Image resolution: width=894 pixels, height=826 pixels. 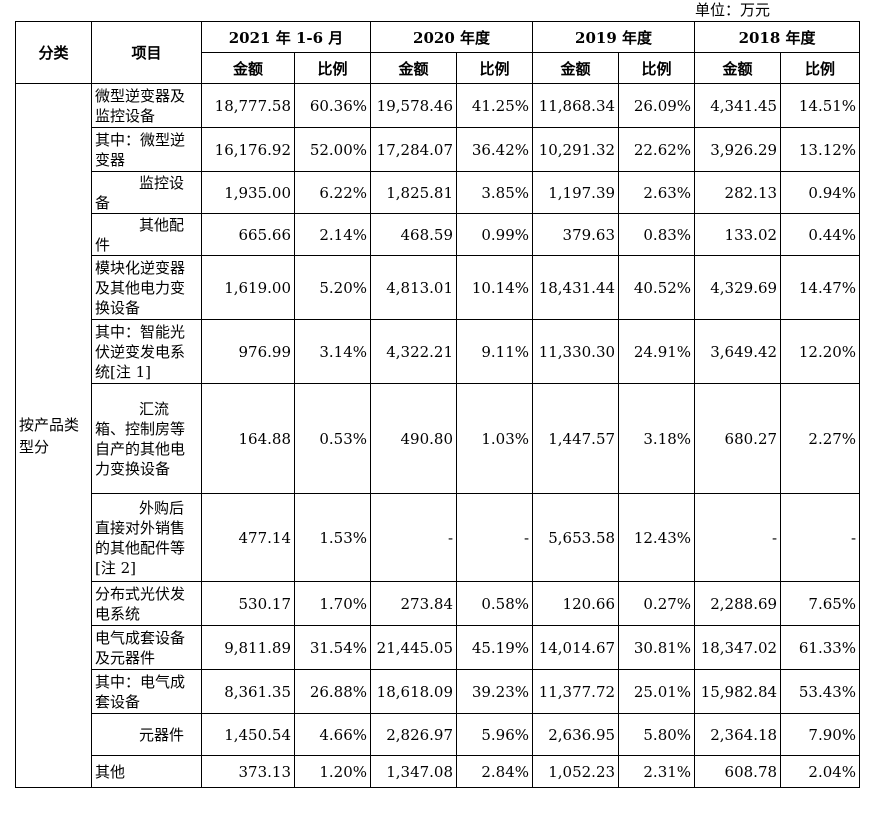 I want to click on ratio-cell: 0.83%, so click(x=657, y=234).